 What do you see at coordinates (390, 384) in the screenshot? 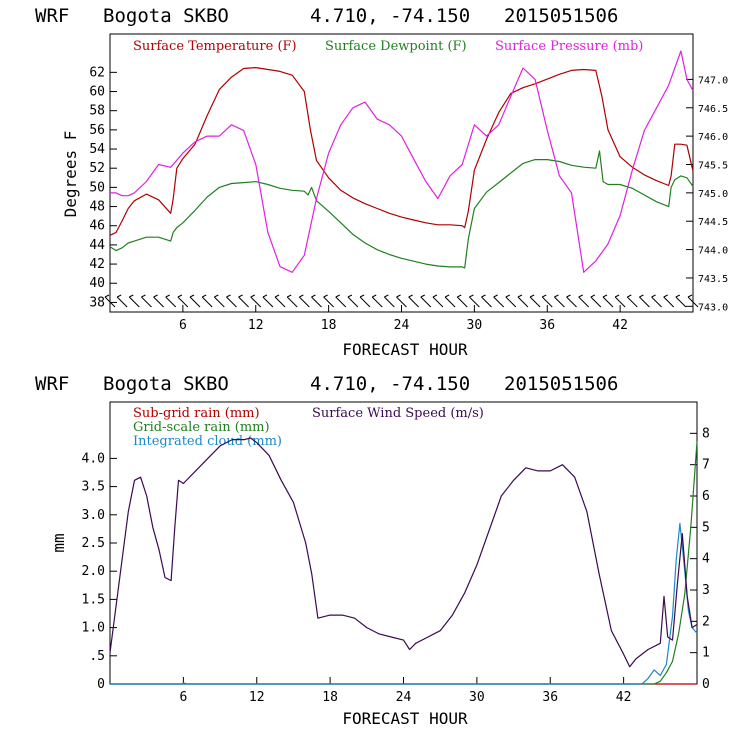
I see `bottom-title-coords: 4.710, -74.150` at bounding box center [390, 384].